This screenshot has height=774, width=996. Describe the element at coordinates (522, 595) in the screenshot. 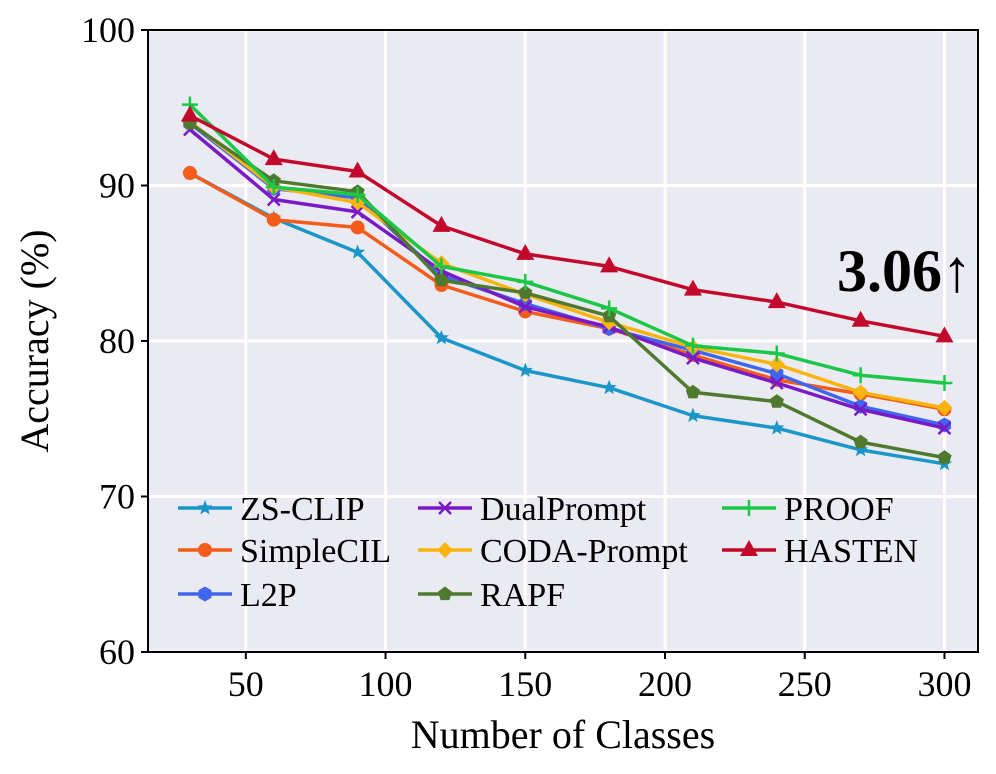

I see `legend-label-rapf: RAPF` at that location.